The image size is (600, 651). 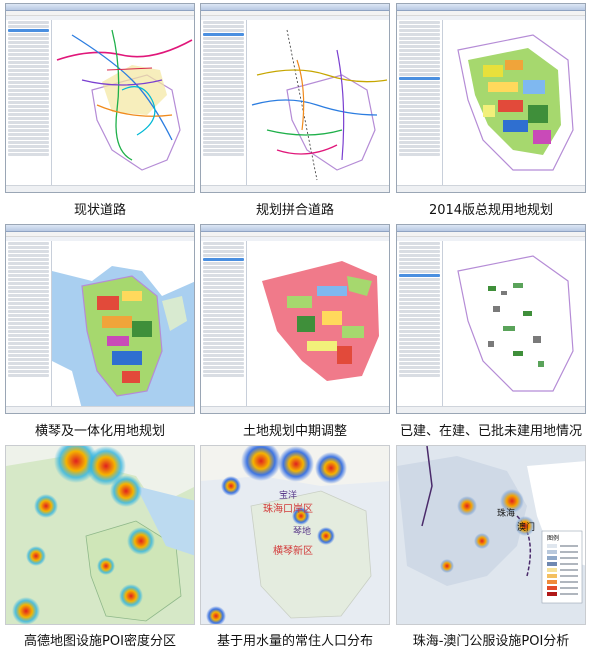 I want to click on city-label-zhuhai: 珠海, so click(x=506, y=513).